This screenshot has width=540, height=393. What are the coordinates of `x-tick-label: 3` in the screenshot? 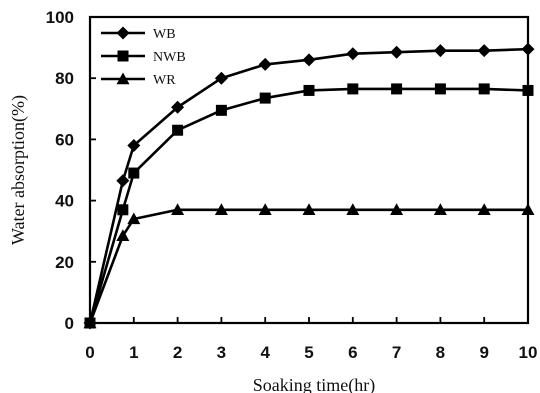 It's located at (221, 352).